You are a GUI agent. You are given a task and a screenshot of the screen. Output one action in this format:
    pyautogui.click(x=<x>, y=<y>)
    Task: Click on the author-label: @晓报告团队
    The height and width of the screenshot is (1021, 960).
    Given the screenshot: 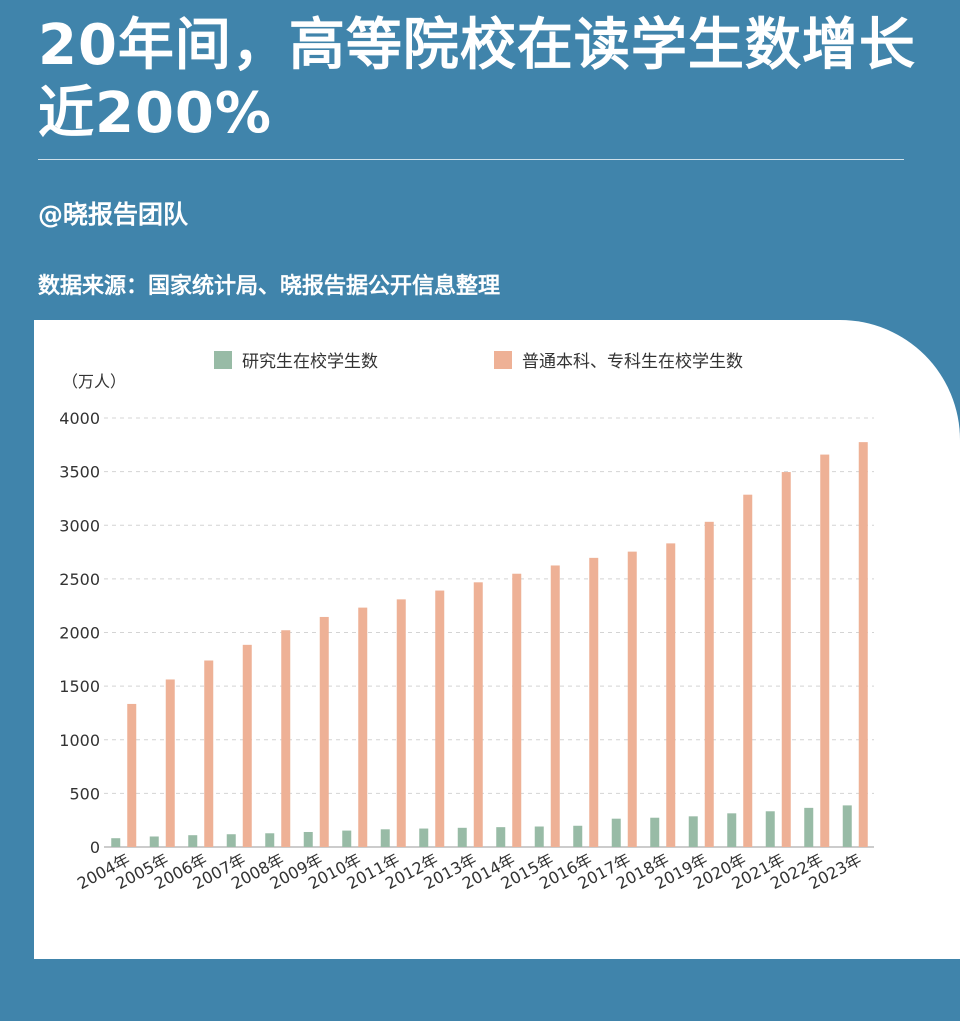 What is the action you would take?
    pyautogui.click(x=113, y=214)
    